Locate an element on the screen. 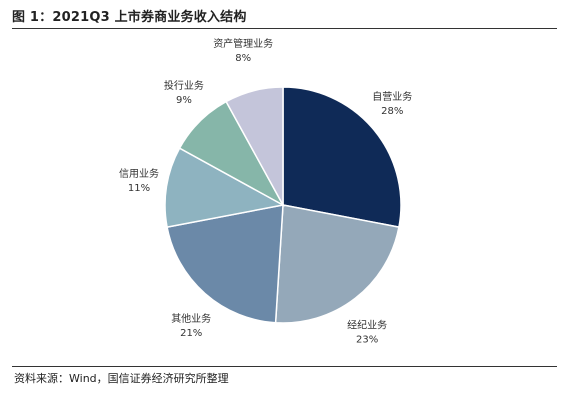  slice-value-2: 23% is located at coordinates (367, 339).